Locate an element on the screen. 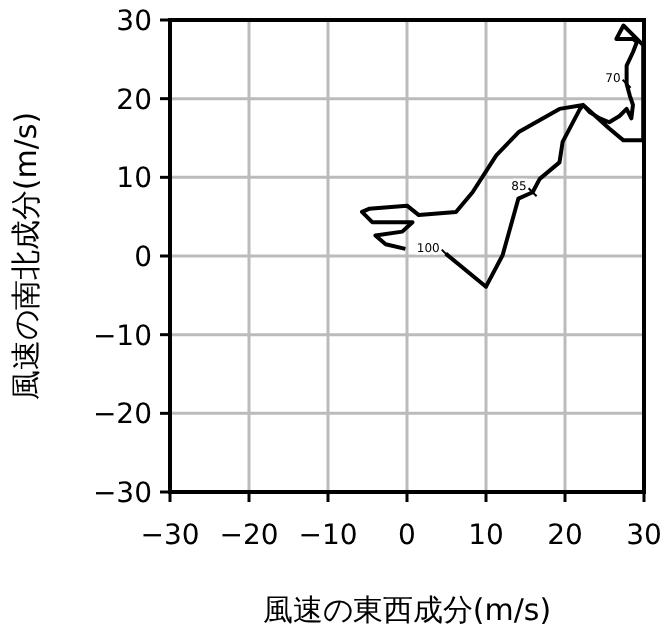  x-tick-label: 0 is located at coordinates (407, 536).